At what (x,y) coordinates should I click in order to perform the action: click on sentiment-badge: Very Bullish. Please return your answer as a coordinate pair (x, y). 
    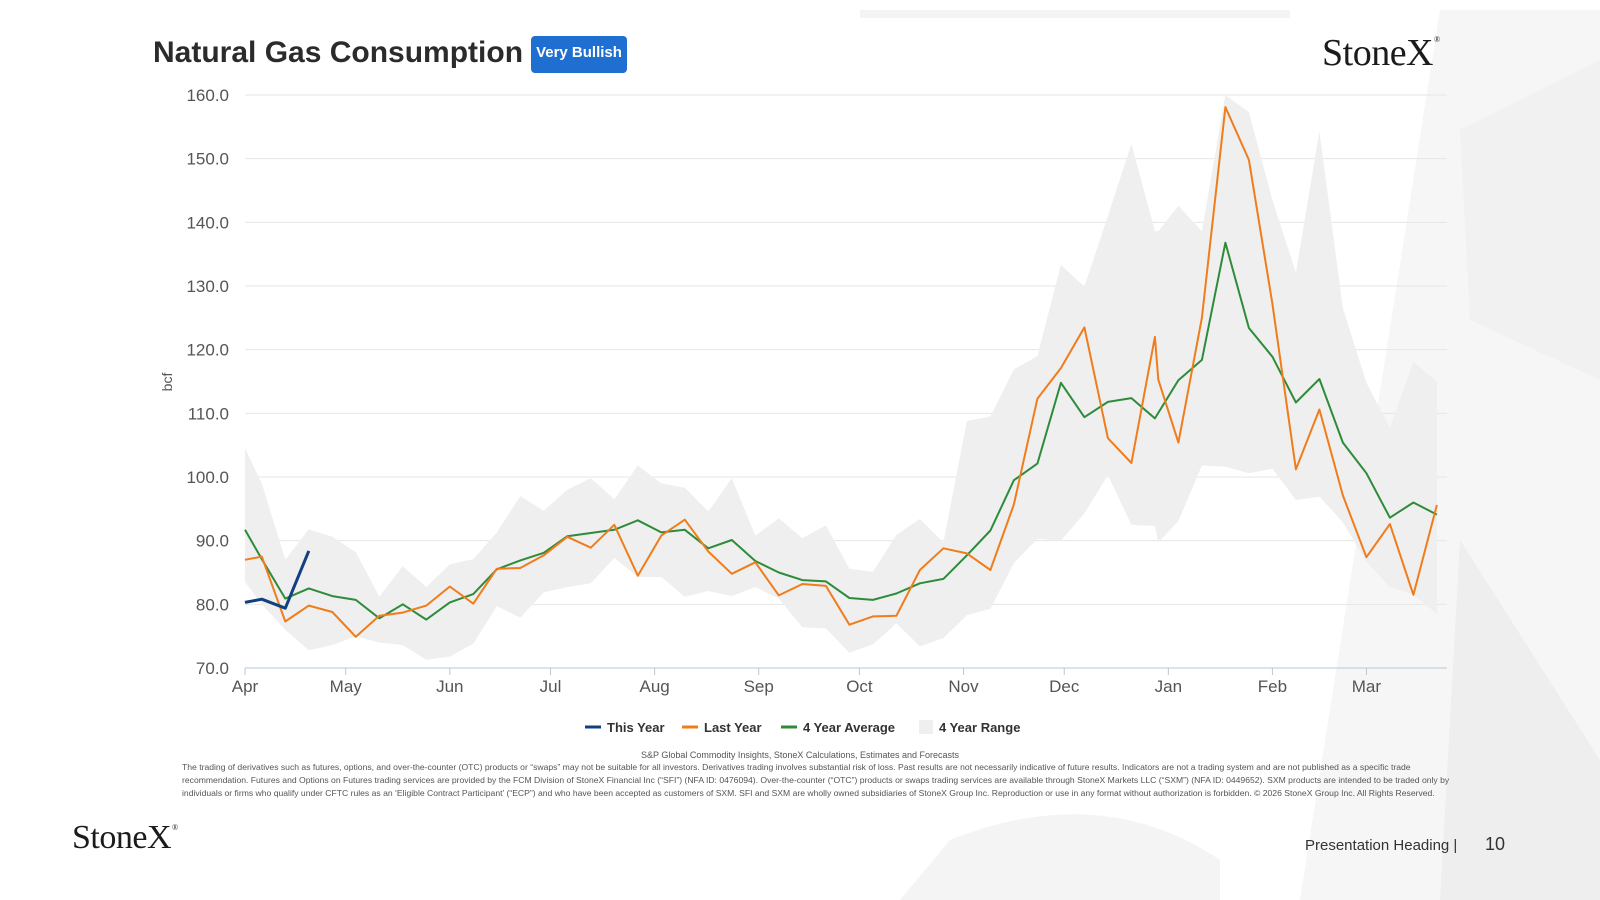
    Looking at the image, I should click on (579, 54).